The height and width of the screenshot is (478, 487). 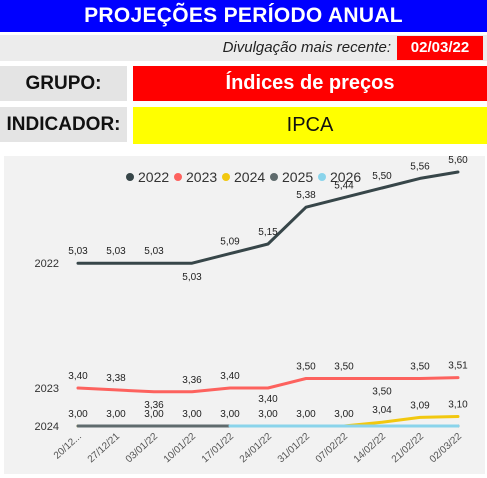 What do you see at coordinates (180, 448) in the screenshot?
I see `x-tick-label: 10/01/22` at bounding box center [180, 448].